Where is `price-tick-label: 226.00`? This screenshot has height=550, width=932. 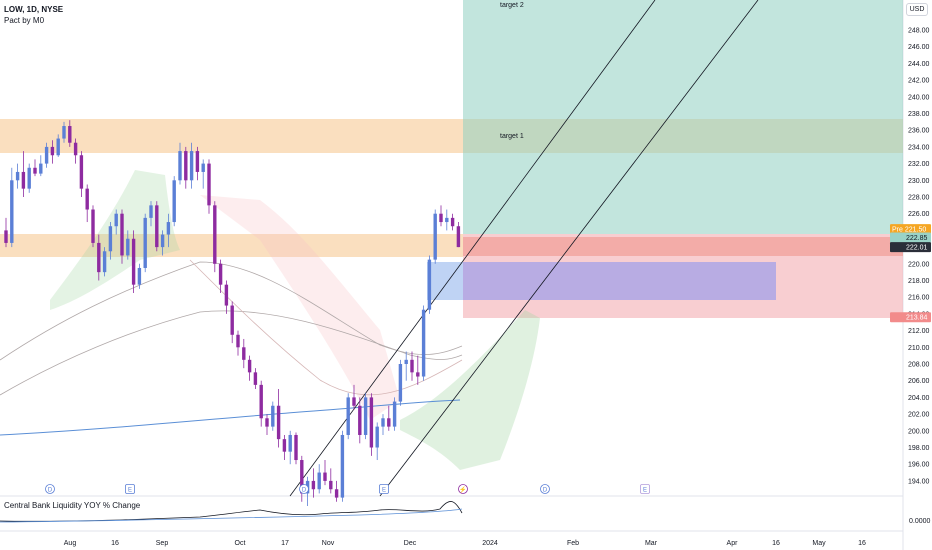 price-tick-label: 226.00 is located at coordinates (919, 214).